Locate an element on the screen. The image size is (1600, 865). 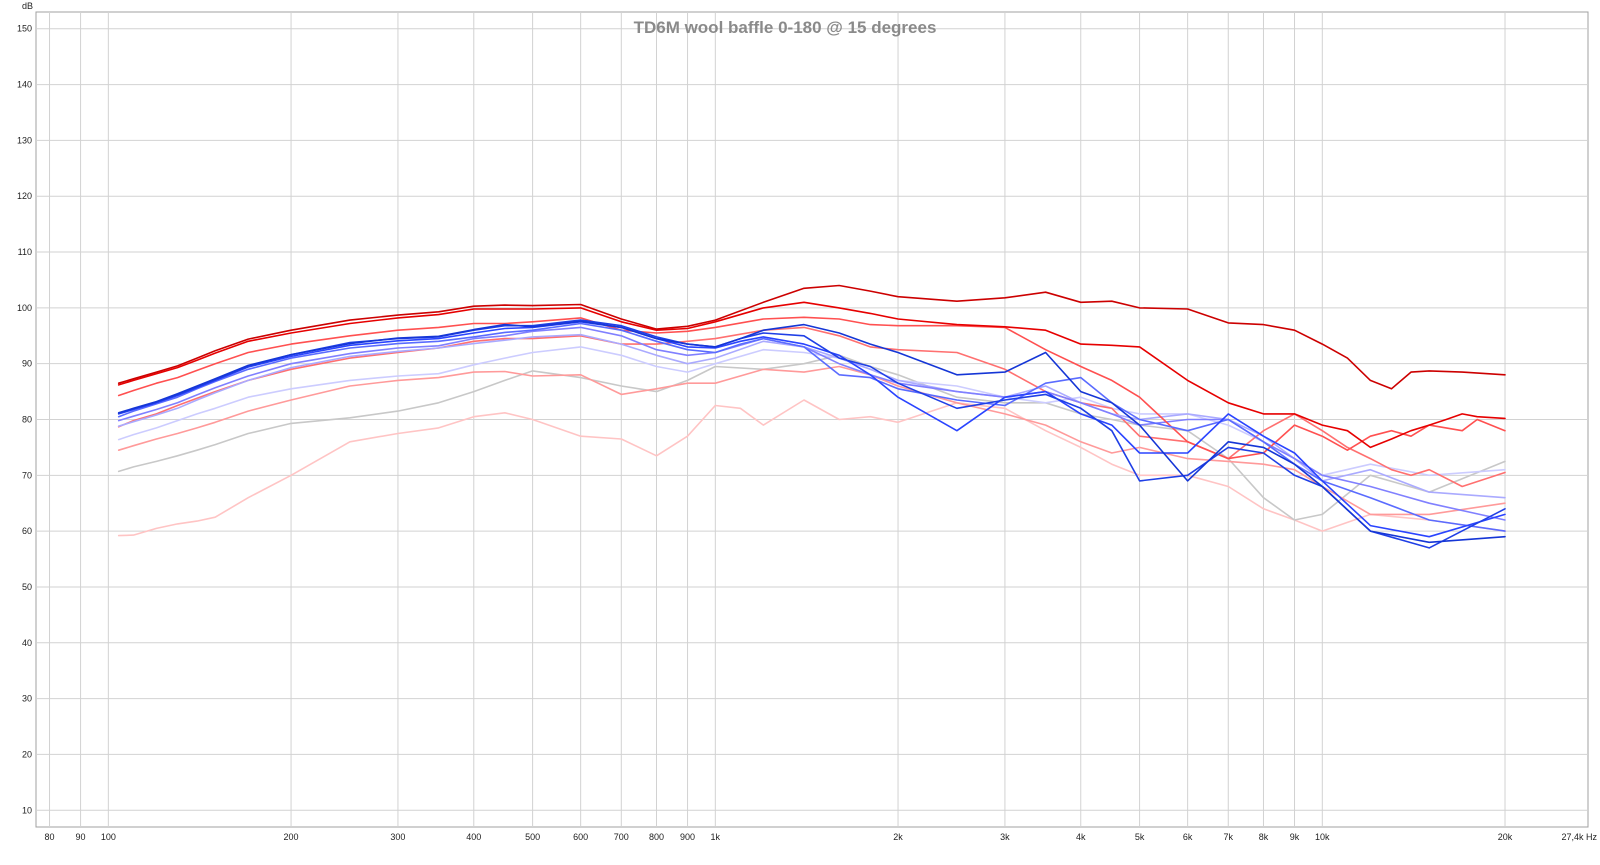
x-tick-label: 2k is located at coordinates (898, 837).